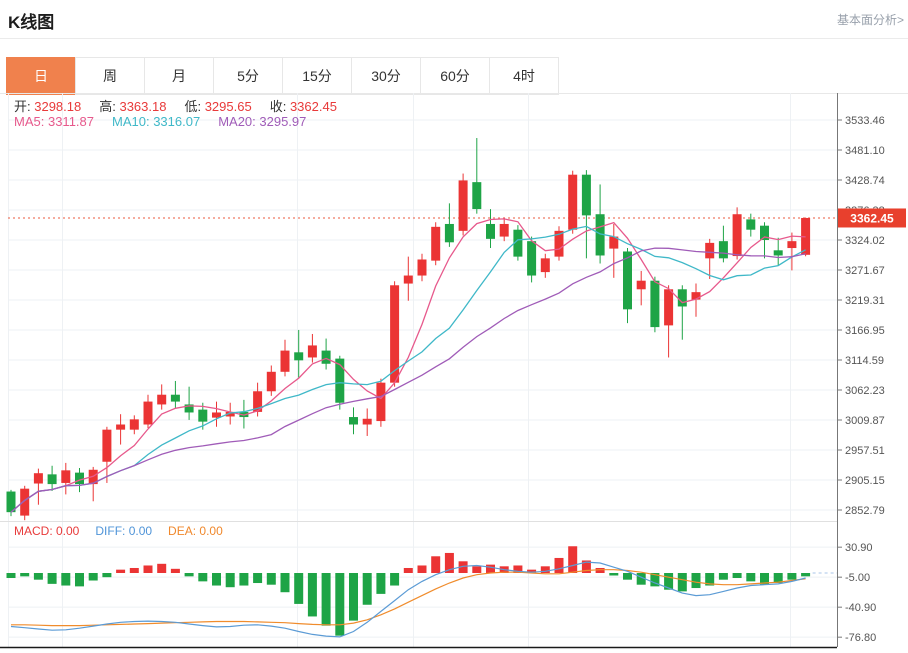 The width and height of the screenshot is (908, 653). Describe the element at coordinates (860, 638) in the screenshot. I see `svg-text: -76.80` at that location.